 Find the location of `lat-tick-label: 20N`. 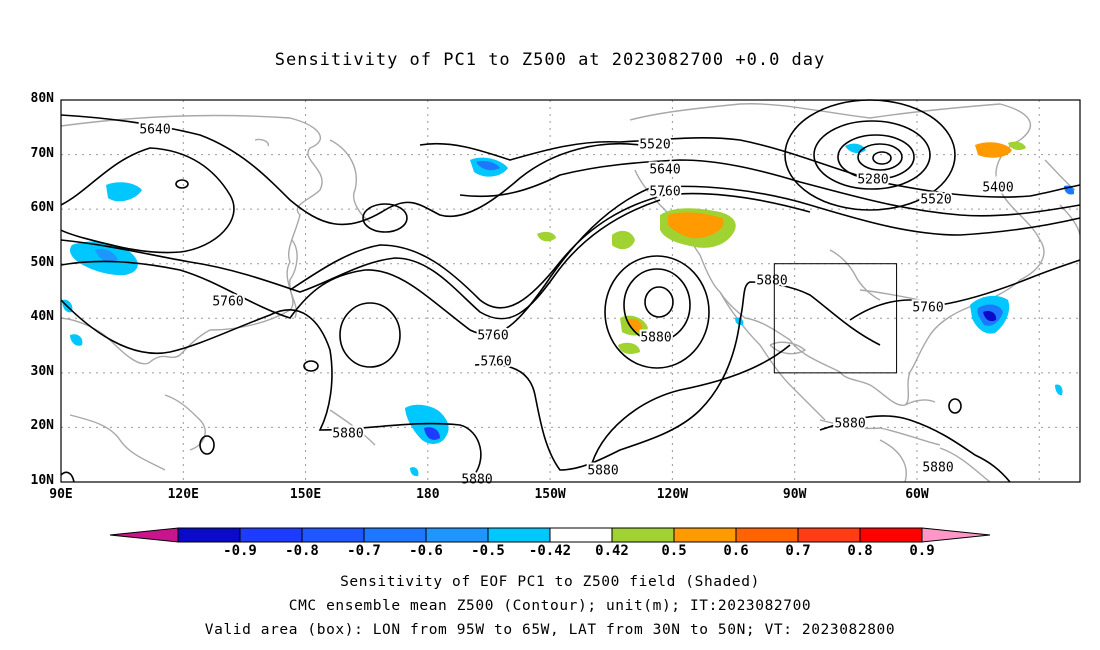

lat-tick-label: 20N is located at coordinates (42, 426).